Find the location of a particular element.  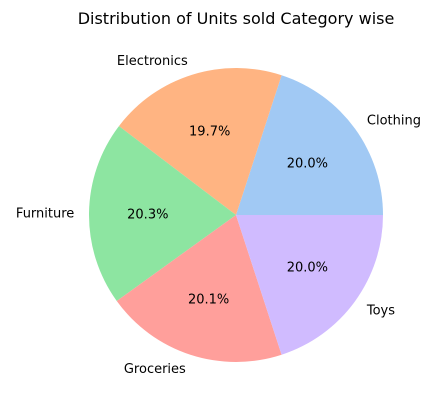

slice-percent-furniture: 20.3% is located at coordinates (147, 214).